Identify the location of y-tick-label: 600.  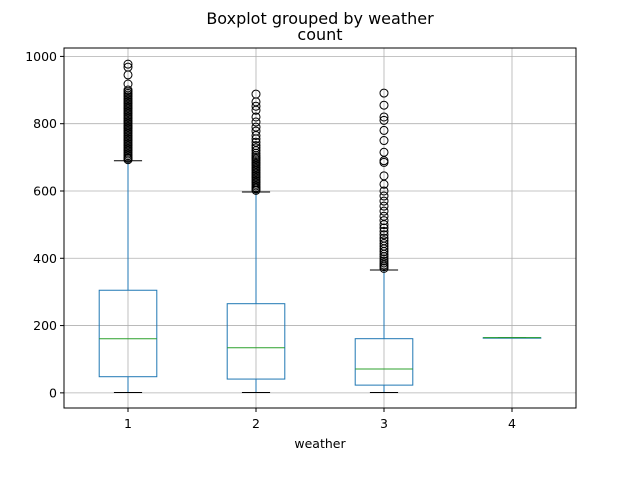
(45, 190).